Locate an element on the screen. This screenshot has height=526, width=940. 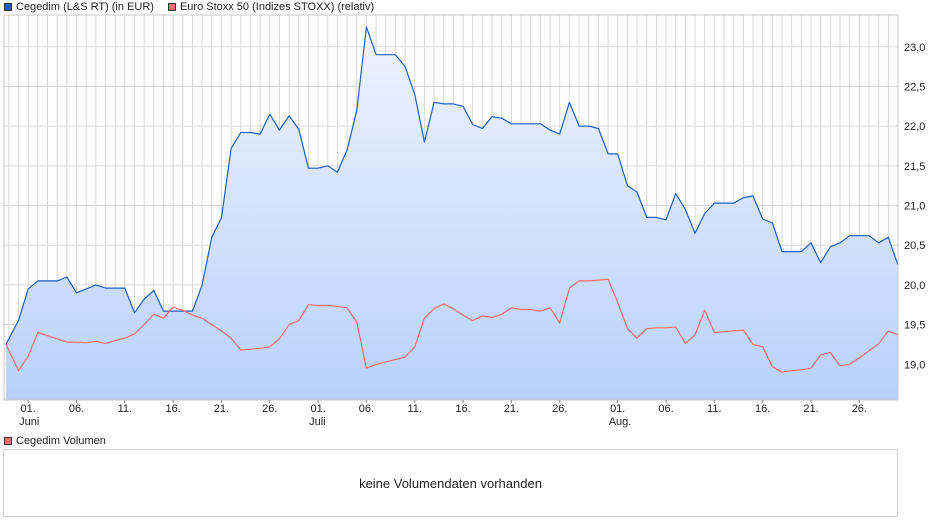
legend-label-volume: Cegedim Volumen is located at coordinates (61, 441).